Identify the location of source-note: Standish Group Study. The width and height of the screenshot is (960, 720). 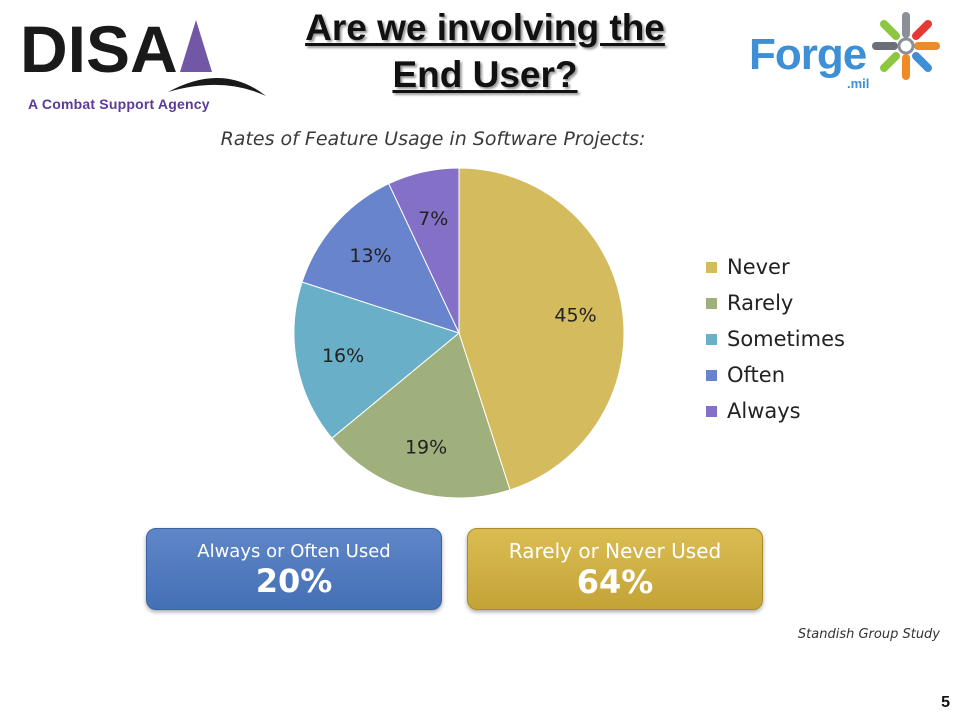
(868, 634).